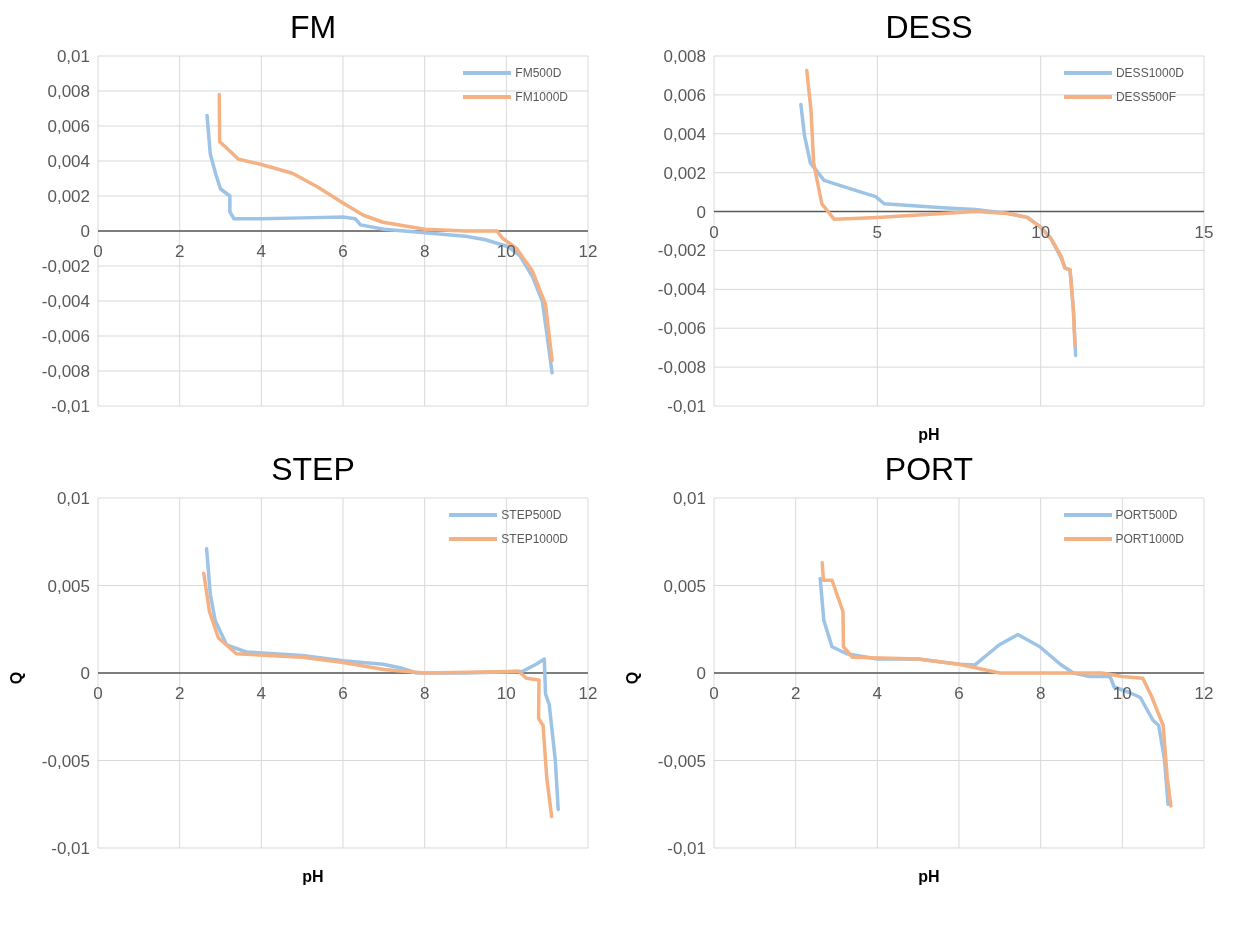 The image size is (1244, 926). I want to click on x-tick-label: 15, so click(1204, 232).